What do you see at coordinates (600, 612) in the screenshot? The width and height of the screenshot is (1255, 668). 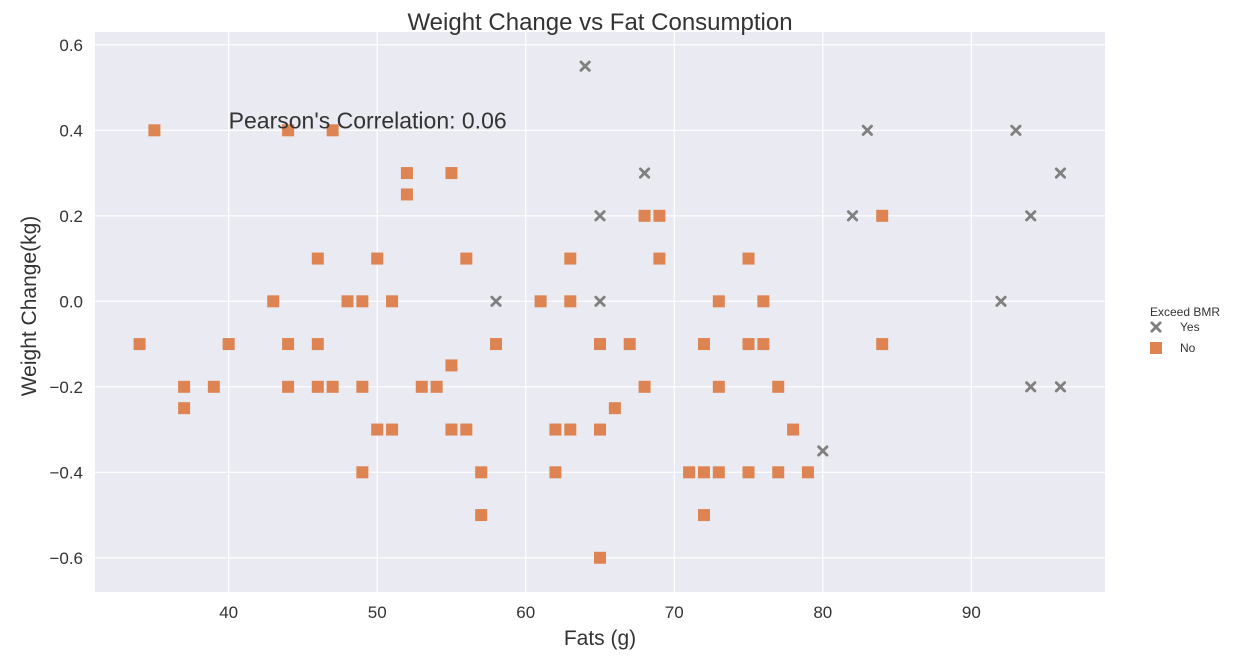 I see `x-tick-labels: 40 50 60 70 80 90` at bounding box center [600, 612].